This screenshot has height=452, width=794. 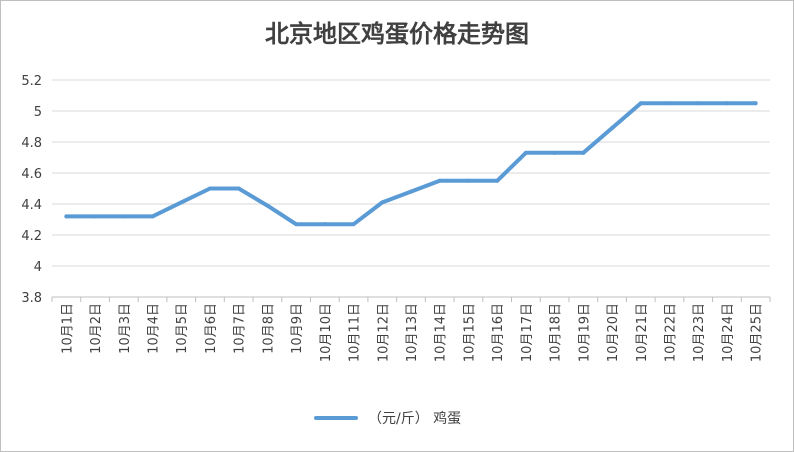 I want to click on x-tick-label: 10月11日, so click(x=355, y=332).